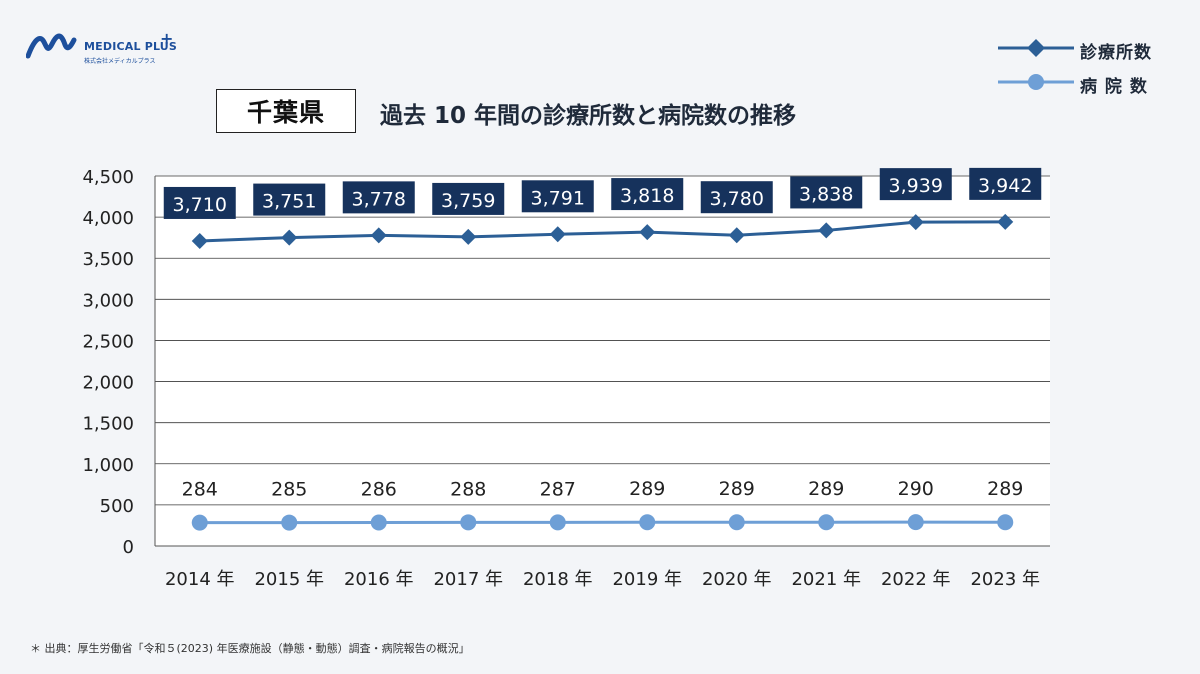  Describe the element at coordinates (647, 579) in the screenshot. I see `x-tick-label: 2019 年` at that location.